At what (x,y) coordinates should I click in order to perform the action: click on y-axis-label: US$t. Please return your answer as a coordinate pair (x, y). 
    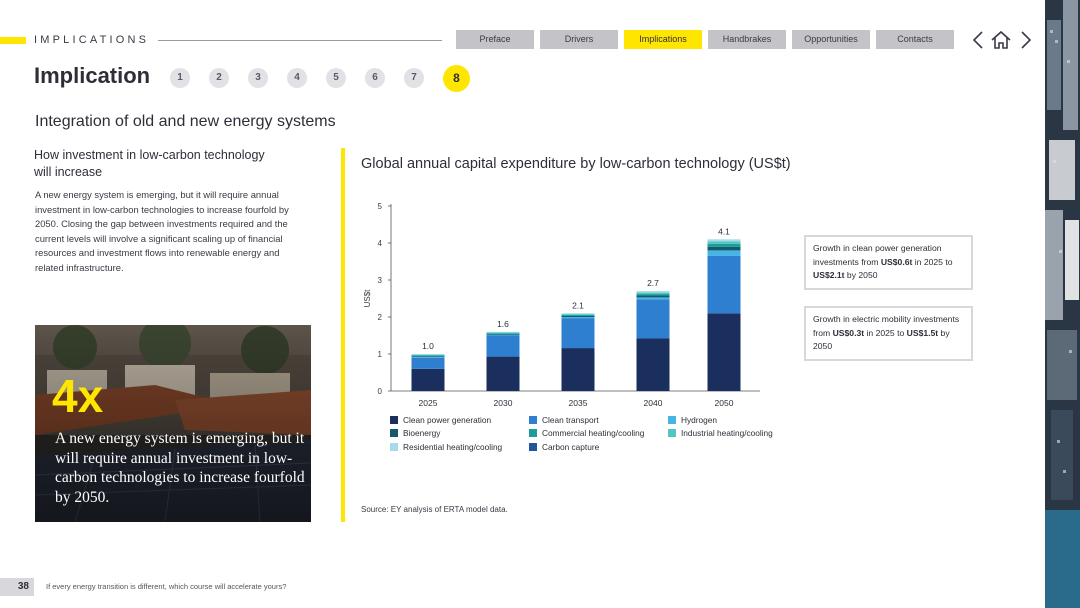
    Looking at the image, I should click on (367, 298).